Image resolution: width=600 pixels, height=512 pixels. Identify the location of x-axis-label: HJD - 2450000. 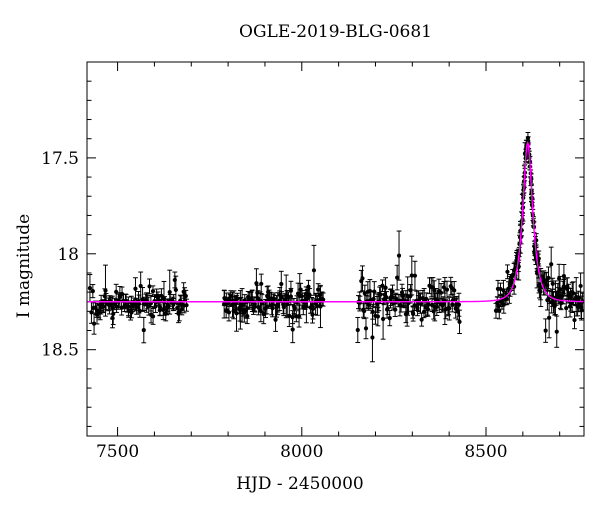
(300, 484).